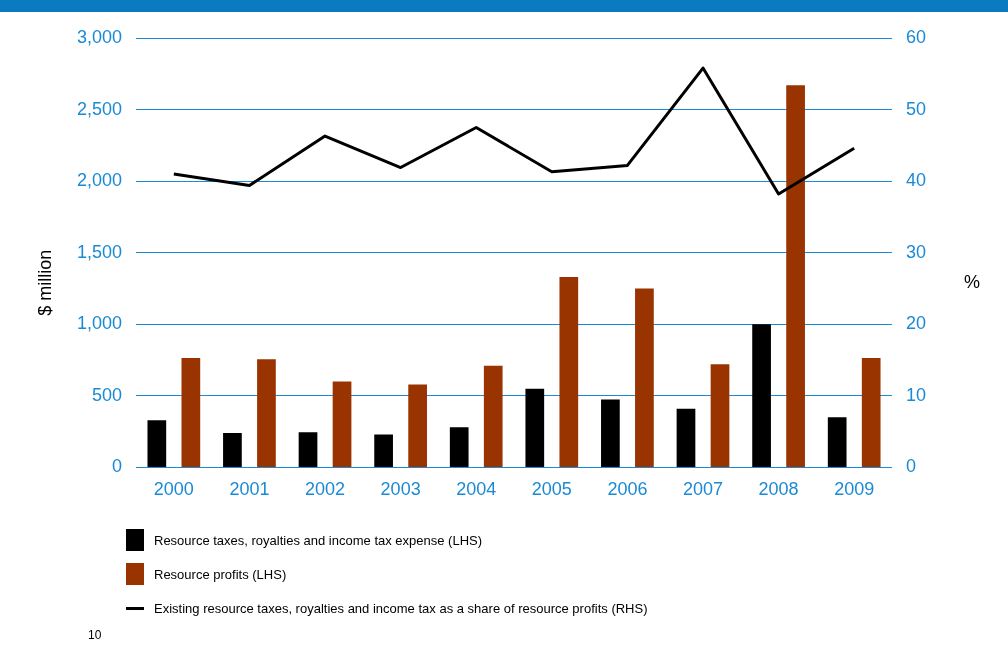  I want to click on x-tick-label: 2005, so click(551, 489).